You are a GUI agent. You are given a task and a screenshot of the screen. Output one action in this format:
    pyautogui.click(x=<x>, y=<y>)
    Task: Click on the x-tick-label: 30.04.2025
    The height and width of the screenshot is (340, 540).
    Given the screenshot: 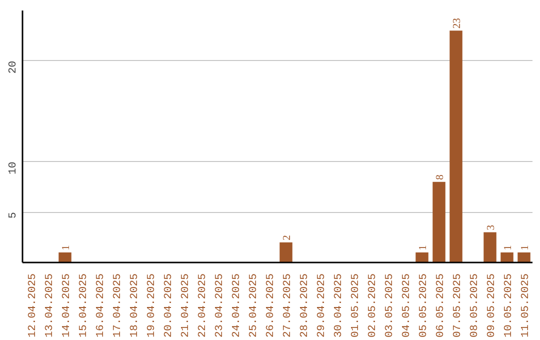 What is the action you would take?
    pyautogui.click(x=339, y=305)
    